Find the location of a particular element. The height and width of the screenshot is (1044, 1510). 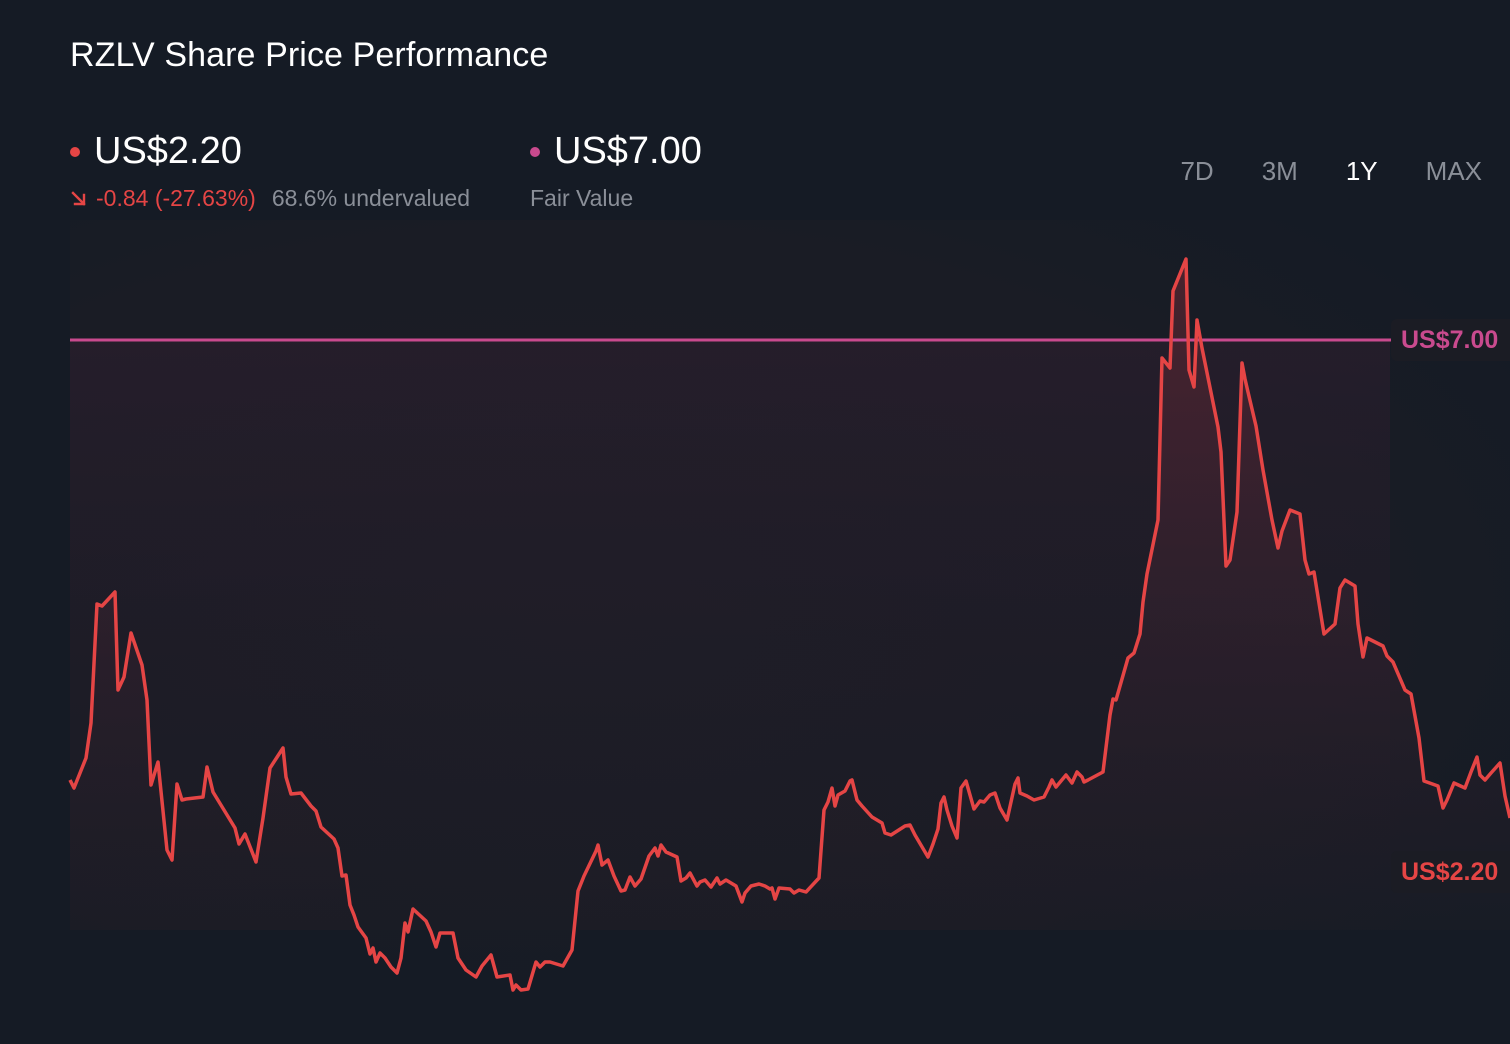

fair-value-caption: Fair Value is located at coordinates (582, 198).